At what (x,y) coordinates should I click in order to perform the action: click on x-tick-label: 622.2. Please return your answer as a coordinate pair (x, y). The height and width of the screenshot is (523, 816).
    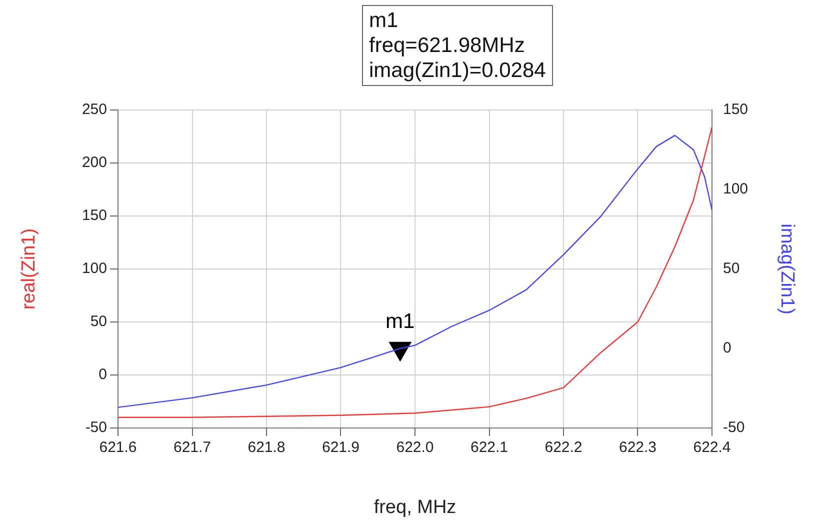
    Looking at the image, I should click on (563, 447).